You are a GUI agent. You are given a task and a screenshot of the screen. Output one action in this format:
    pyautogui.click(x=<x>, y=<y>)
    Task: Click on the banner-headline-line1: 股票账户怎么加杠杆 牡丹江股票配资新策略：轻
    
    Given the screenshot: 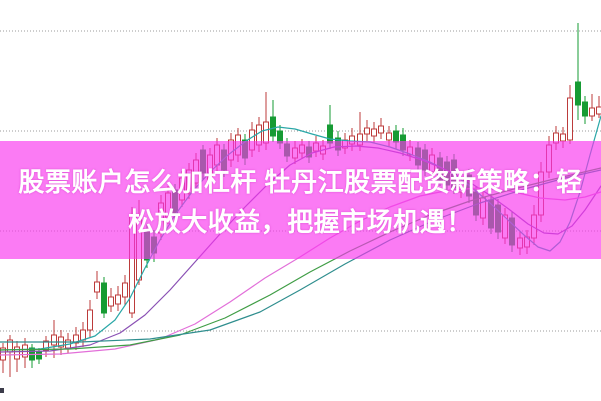 What is the action you would take?
    pyautogui.click(x=300, y=182)
    